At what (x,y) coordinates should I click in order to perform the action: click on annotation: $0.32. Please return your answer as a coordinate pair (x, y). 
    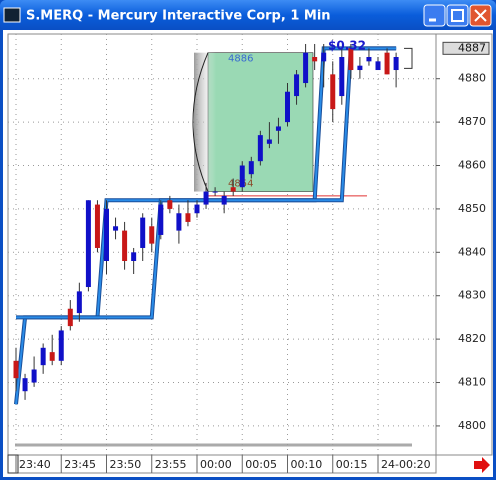
    Looking at the image, I should click on (347, 46).